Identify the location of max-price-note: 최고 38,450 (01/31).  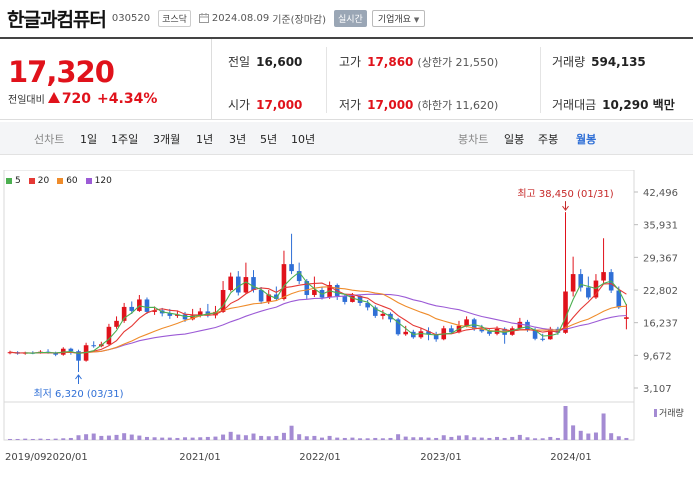
(565, 194).